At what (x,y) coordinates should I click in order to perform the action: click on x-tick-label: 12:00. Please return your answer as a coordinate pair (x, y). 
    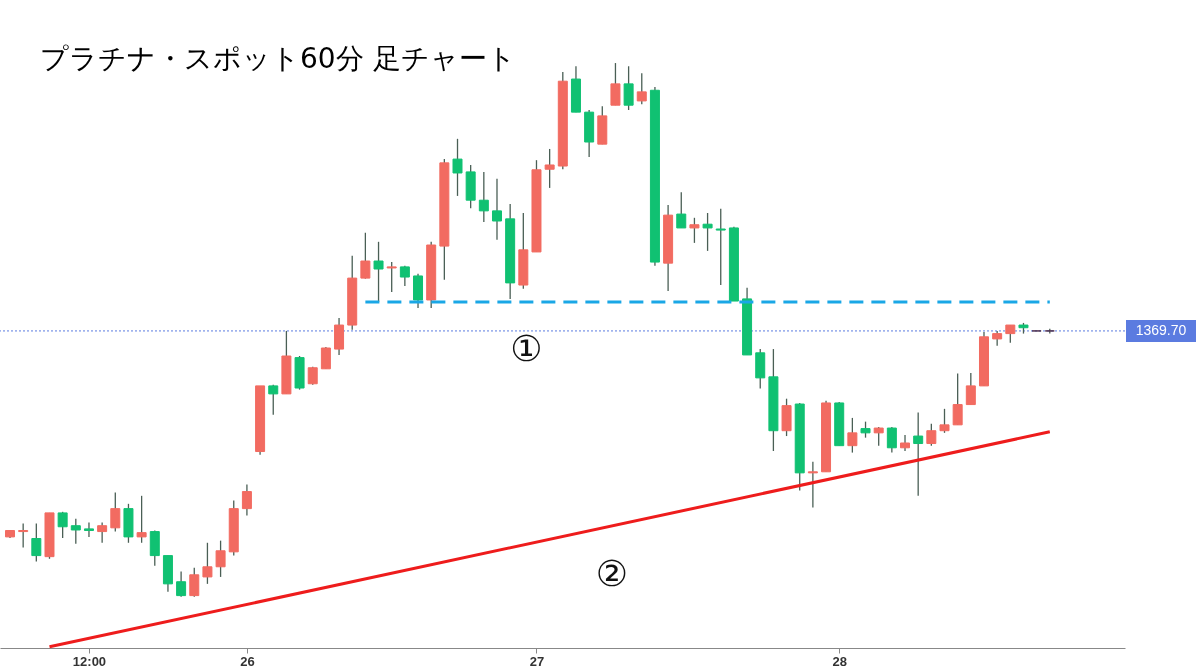
    Looking at the image, I should click on (89, 661).